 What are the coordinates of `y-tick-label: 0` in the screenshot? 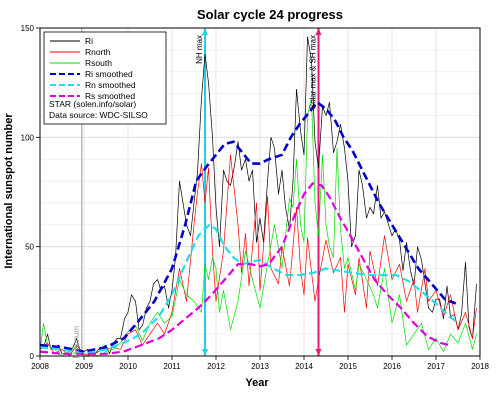 It's located at (32, 356).